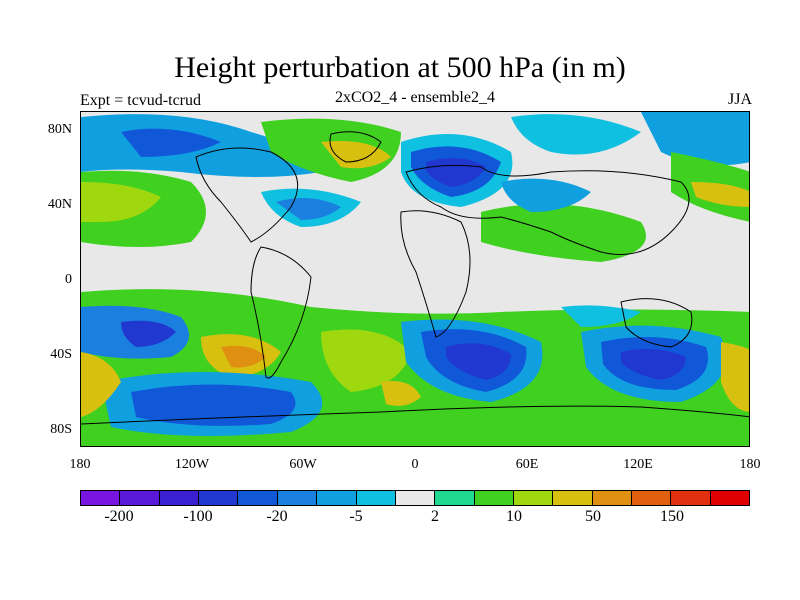 Image resolution: width=800 pixels, height=600 pixels. Describe the element at coordinates (514, 516) in the screenshot. I see `colorbar-label: 10` at that location.